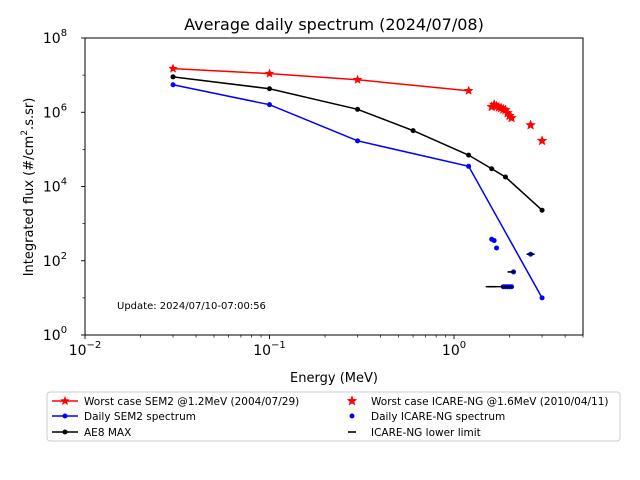 The height and width of the screenshot is (480, 640). Describe the element at coordinates (454, 349) in the screenshot. I see `x-tick-label: 10⁰` at that location.